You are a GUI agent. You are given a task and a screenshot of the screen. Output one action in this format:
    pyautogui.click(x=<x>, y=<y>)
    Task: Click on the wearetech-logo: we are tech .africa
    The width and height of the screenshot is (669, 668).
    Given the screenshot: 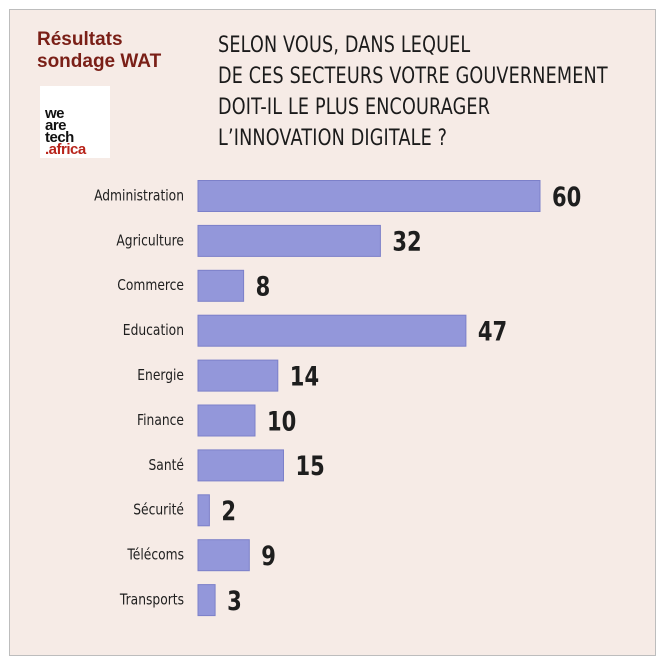 What is the action you would take?
    pyautogui.click(x=75, y=122)
    